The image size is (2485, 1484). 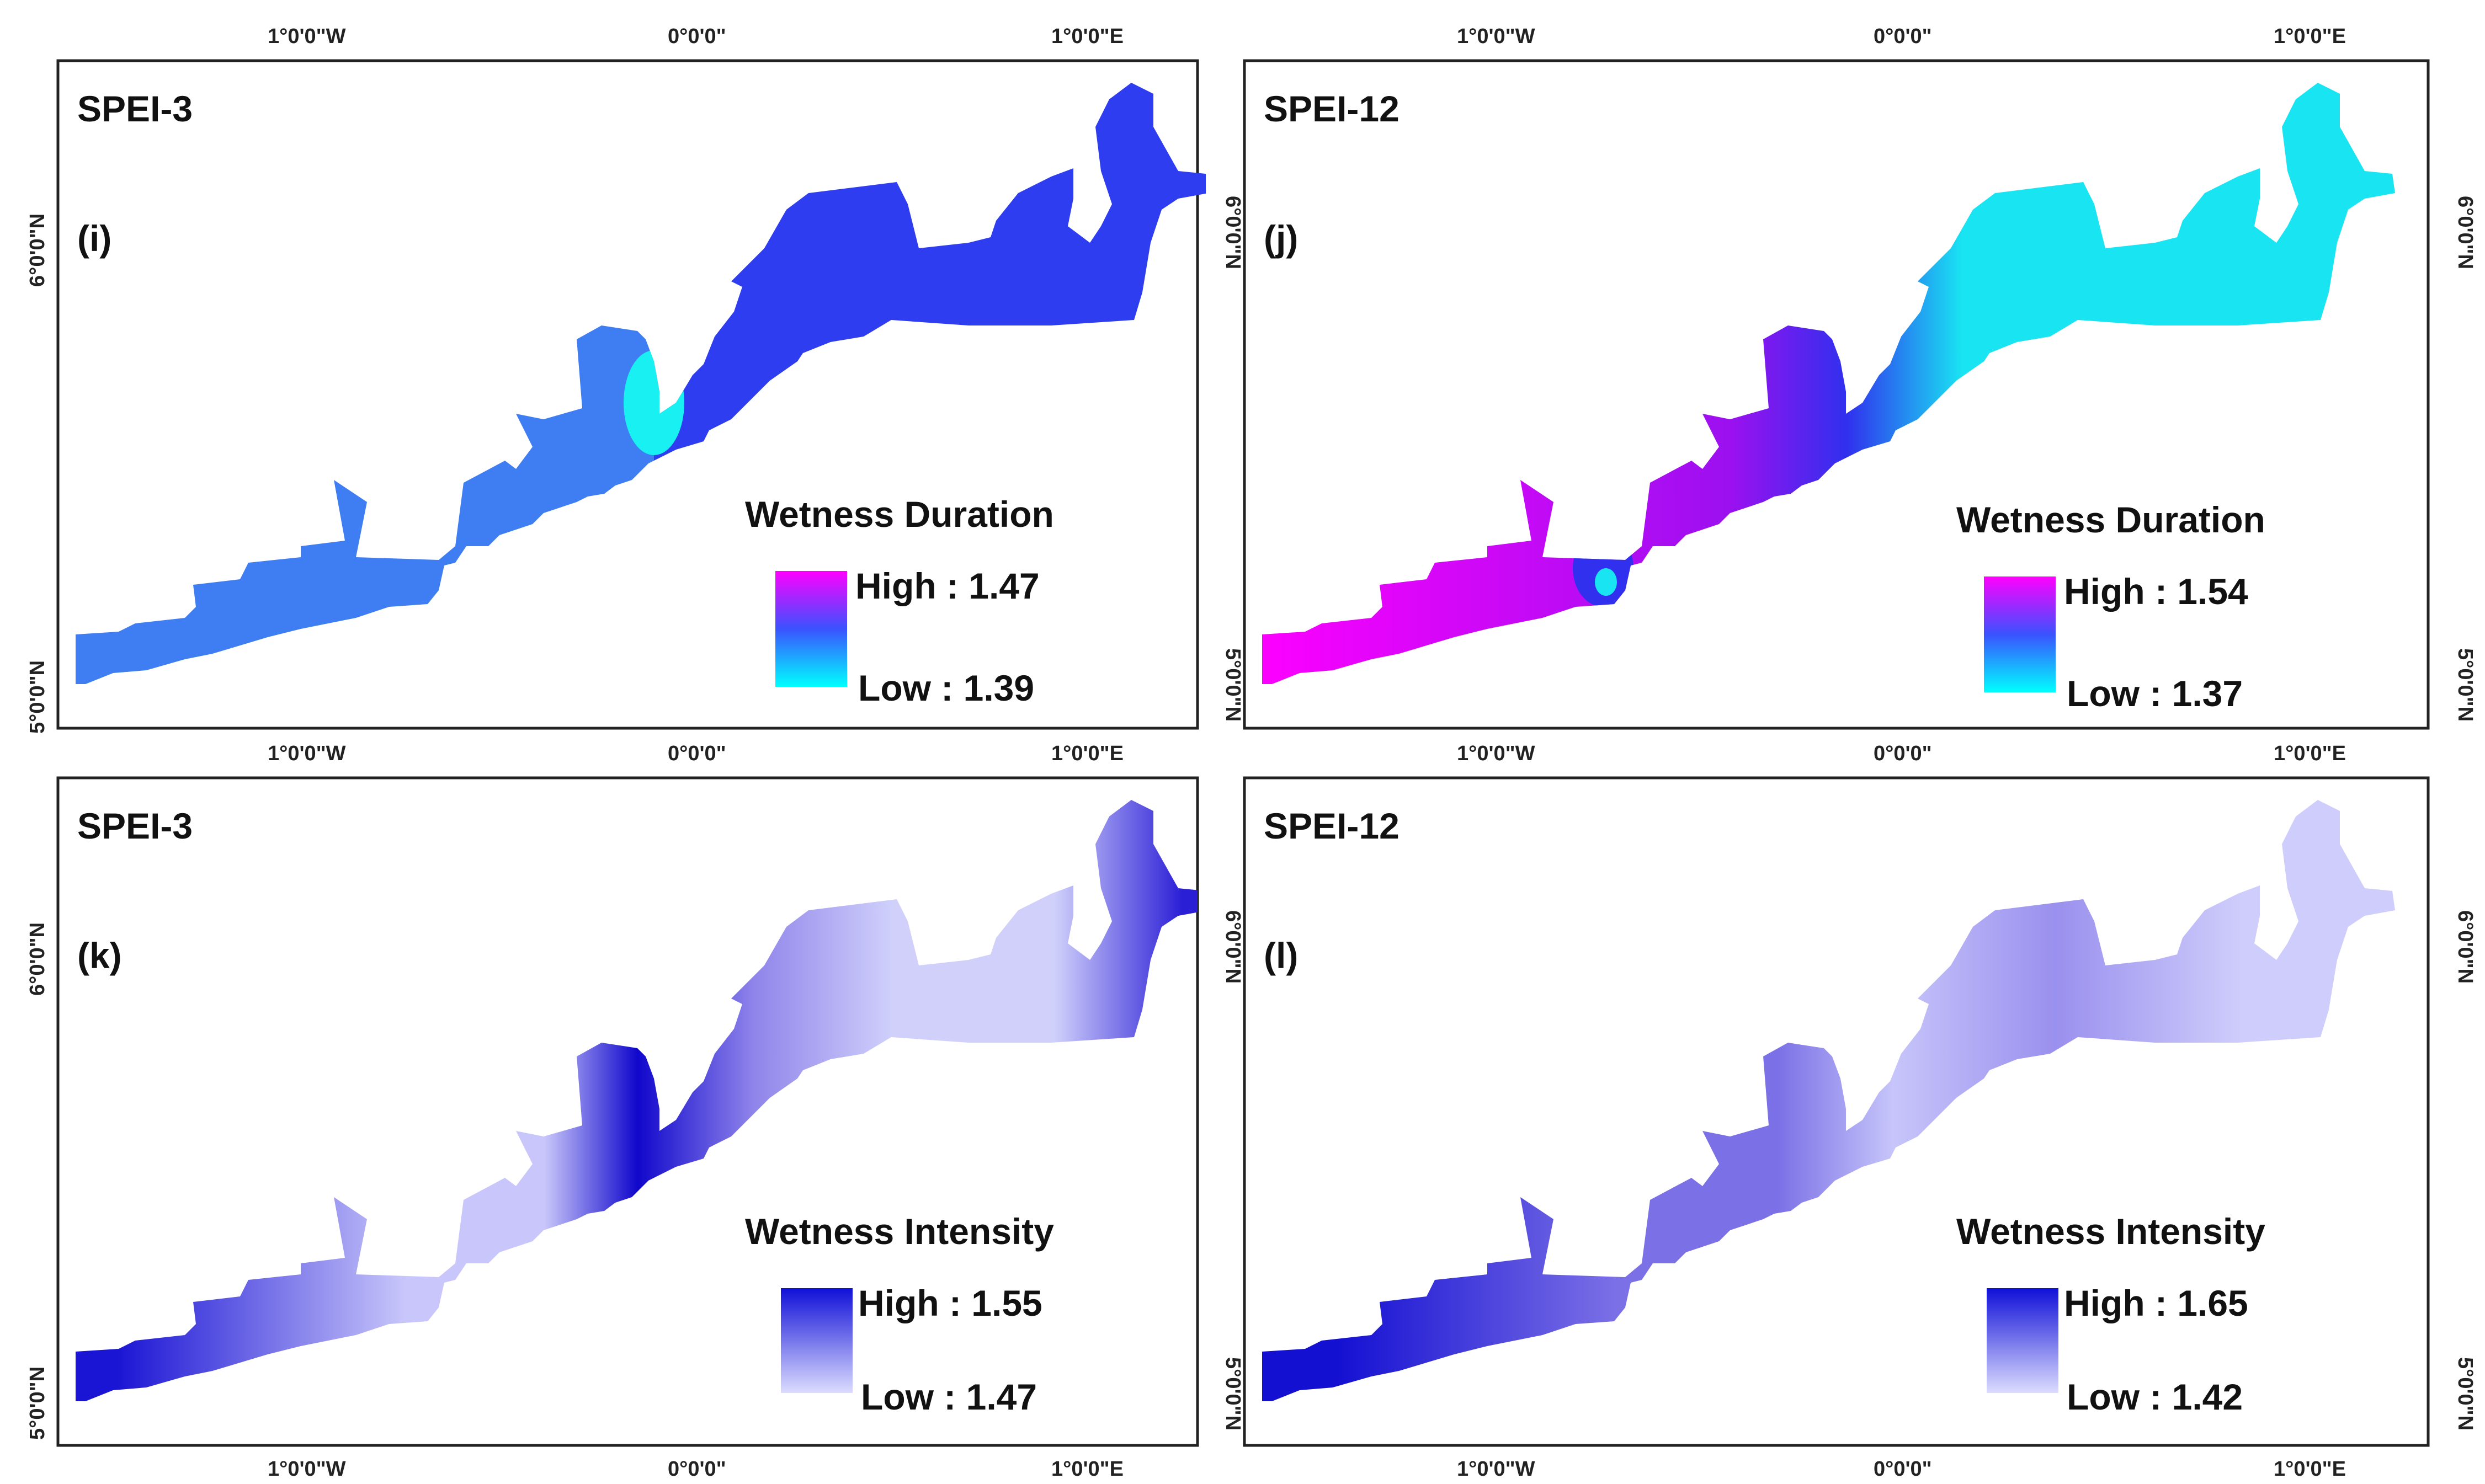 I want to click on x-ticks-bottom-right: 1°0'0"W 0°0'0" 1°0'0"E, so click(x=1902, y=1469).